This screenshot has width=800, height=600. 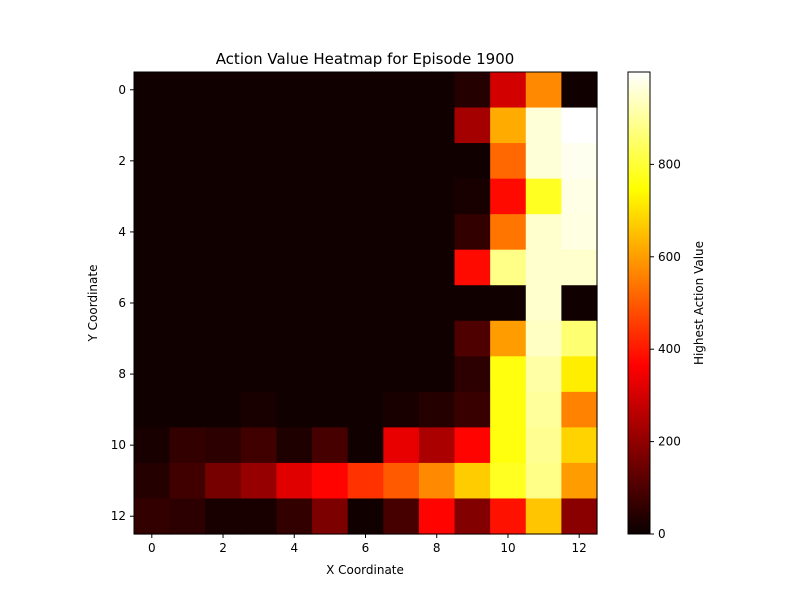 What do you see at coordinates (699, 303) in the screenshot?
I see `colorbar-label: Highest Action Value` at bounding box center [699, 303].